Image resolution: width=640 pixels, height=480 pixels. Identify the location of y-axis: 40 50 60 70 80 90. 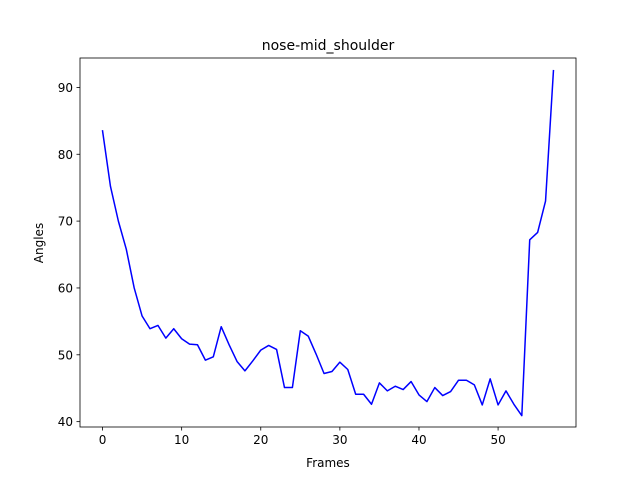
(69, 255).